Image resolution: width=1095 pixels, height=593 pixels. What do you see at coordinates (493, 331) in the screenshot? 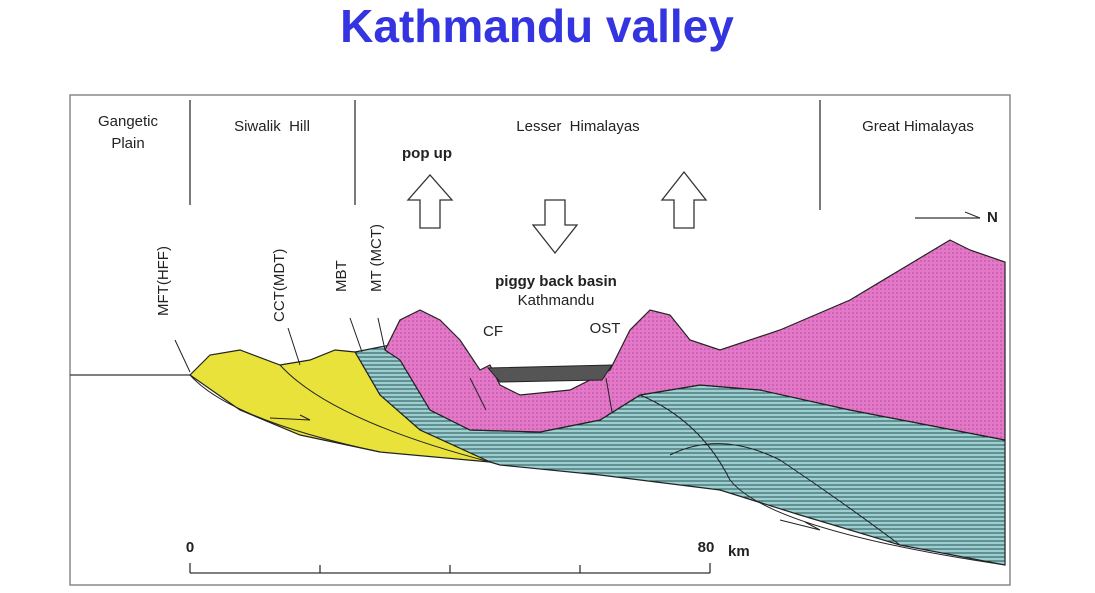
I see `annotation: CF` at bounding box center [493, 331].